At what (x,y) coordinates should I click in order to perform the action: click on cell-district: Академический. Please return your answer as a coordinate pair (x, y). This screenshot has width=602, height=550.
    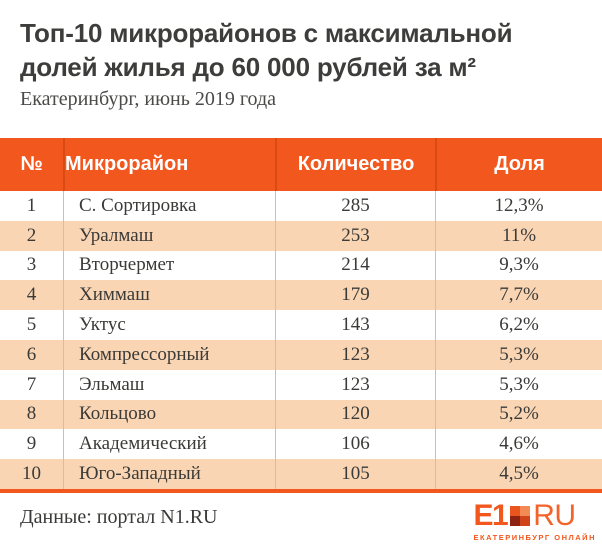
    Looking at the image, I should click on (169, 444).